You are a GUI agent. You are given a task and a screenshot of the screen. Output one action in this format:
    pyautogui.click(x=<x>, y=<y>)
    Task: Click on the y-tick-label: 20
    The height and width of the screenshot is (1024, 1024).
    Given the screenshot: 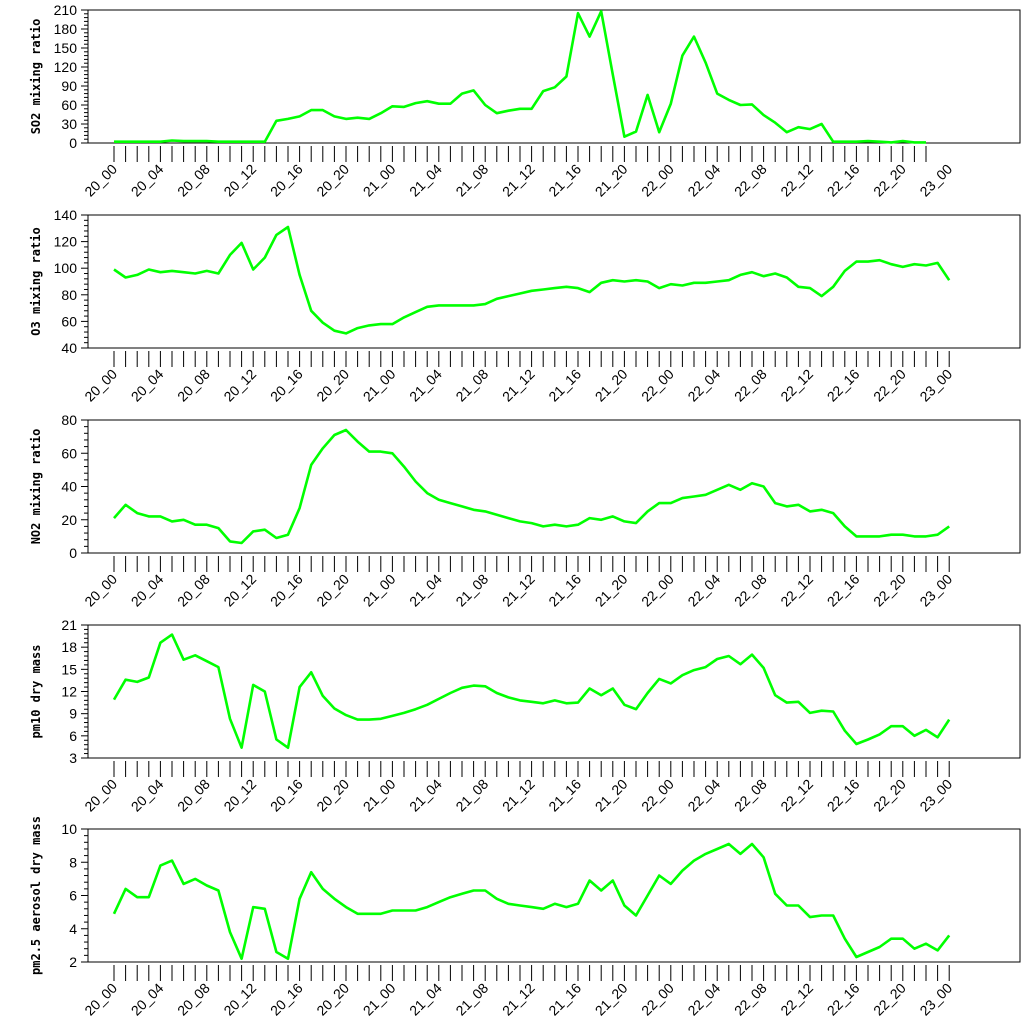 What is the action you would take?
    pyautogui.click(x=69, y=520)
    